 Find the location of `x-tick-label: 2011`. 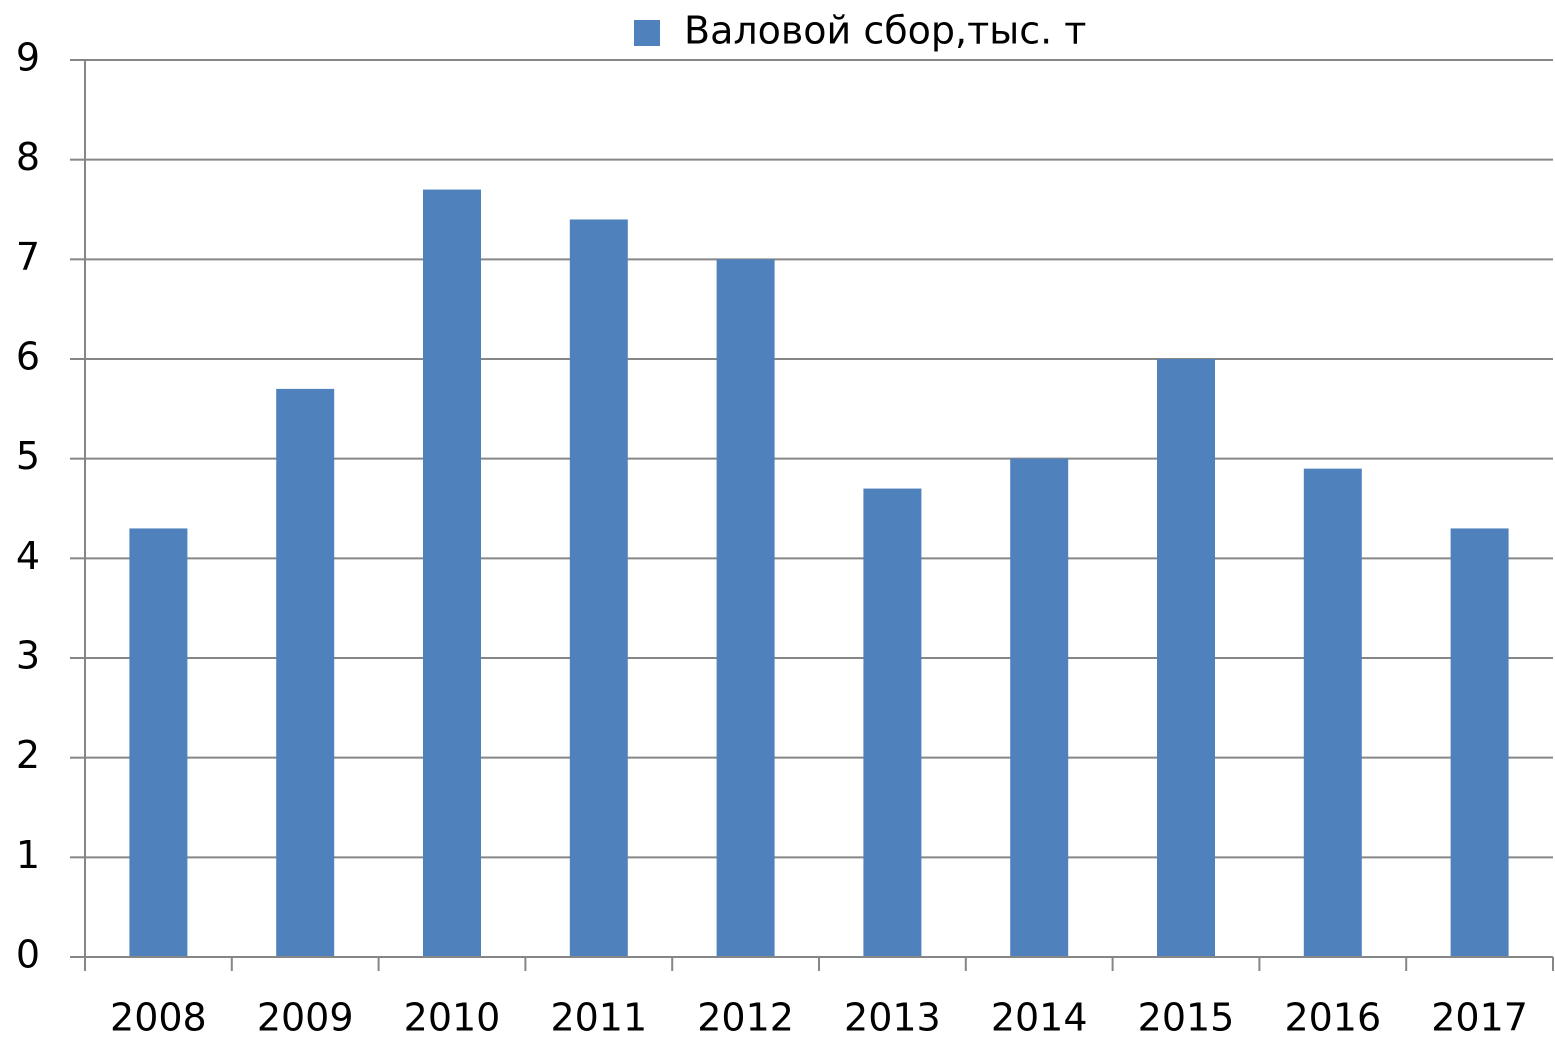

x-tick-label: 2011 is located at coordinates (598, 1017).